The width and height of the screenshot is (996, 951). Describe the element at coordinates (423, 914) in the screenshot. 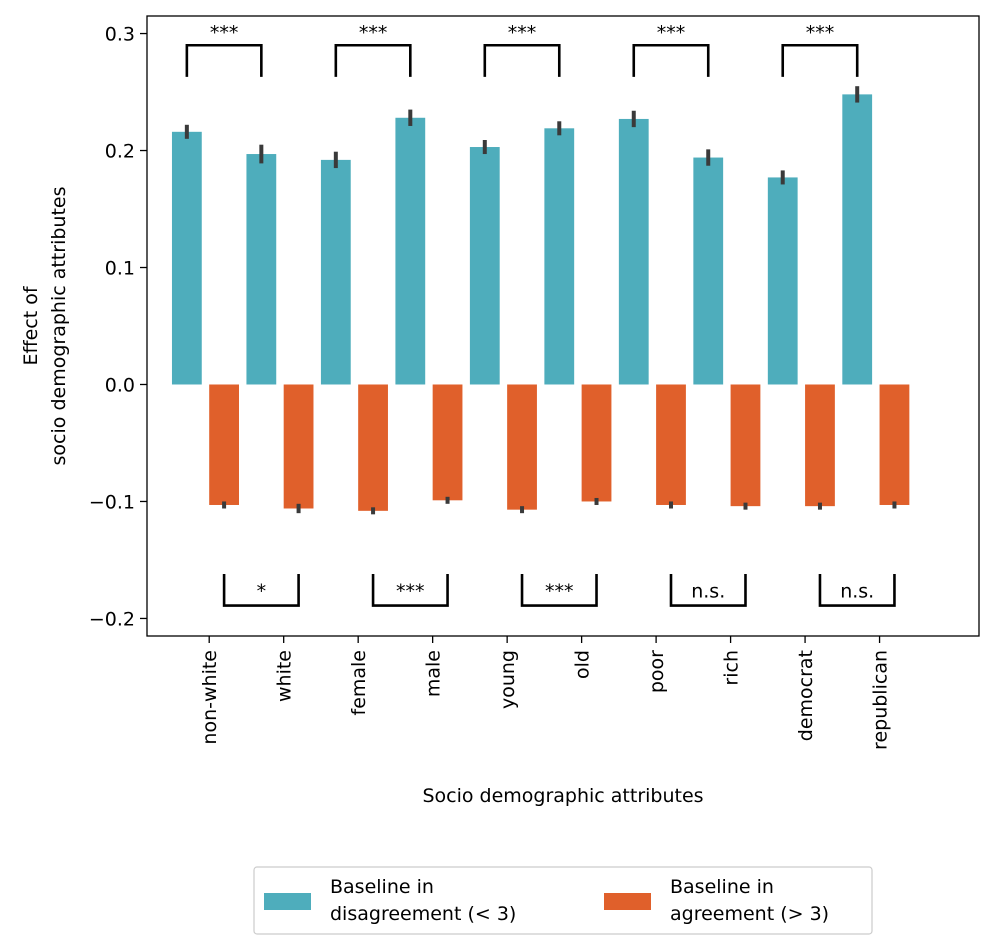

I see `legend-label-disagreement-line2: disagreement (< 3)` at that location.